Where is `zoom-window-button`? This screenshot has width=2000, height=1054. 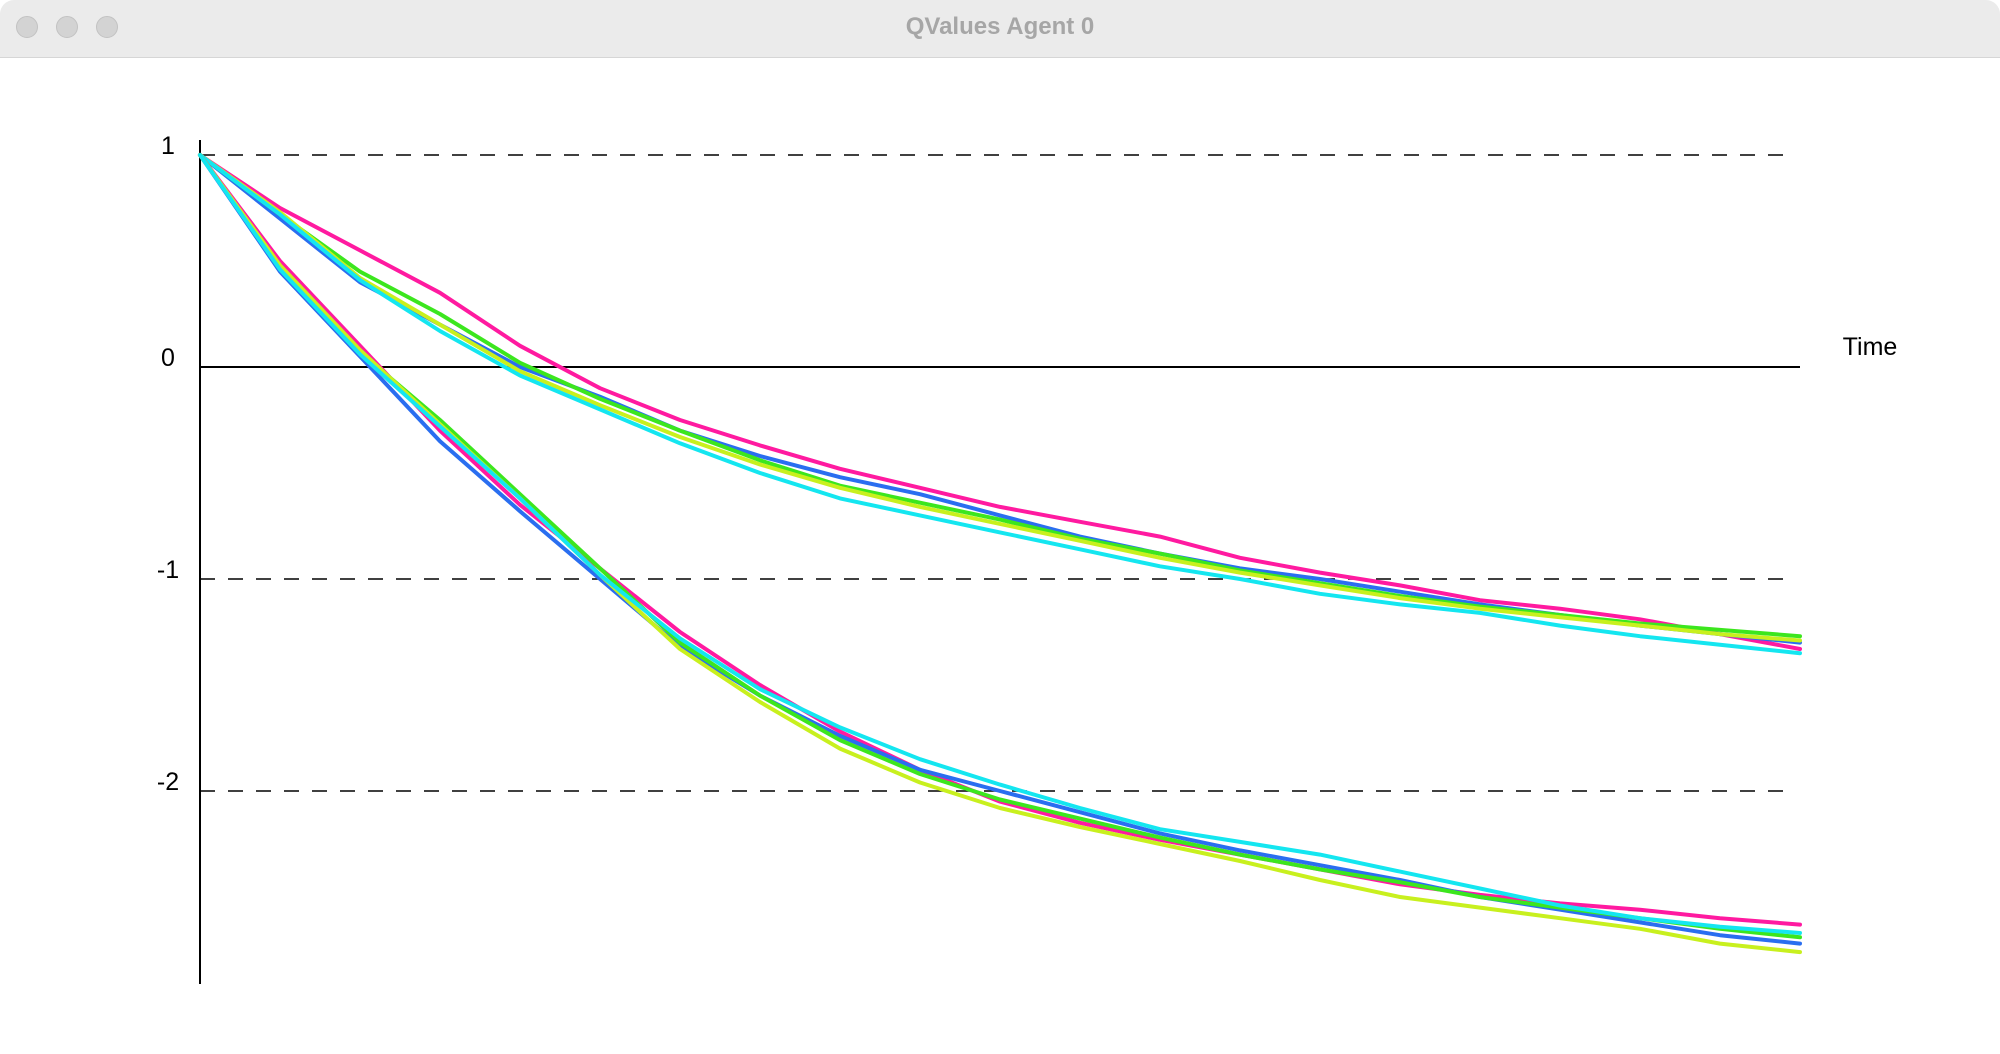
zoom-window-button is located at coordinates (107, 27).